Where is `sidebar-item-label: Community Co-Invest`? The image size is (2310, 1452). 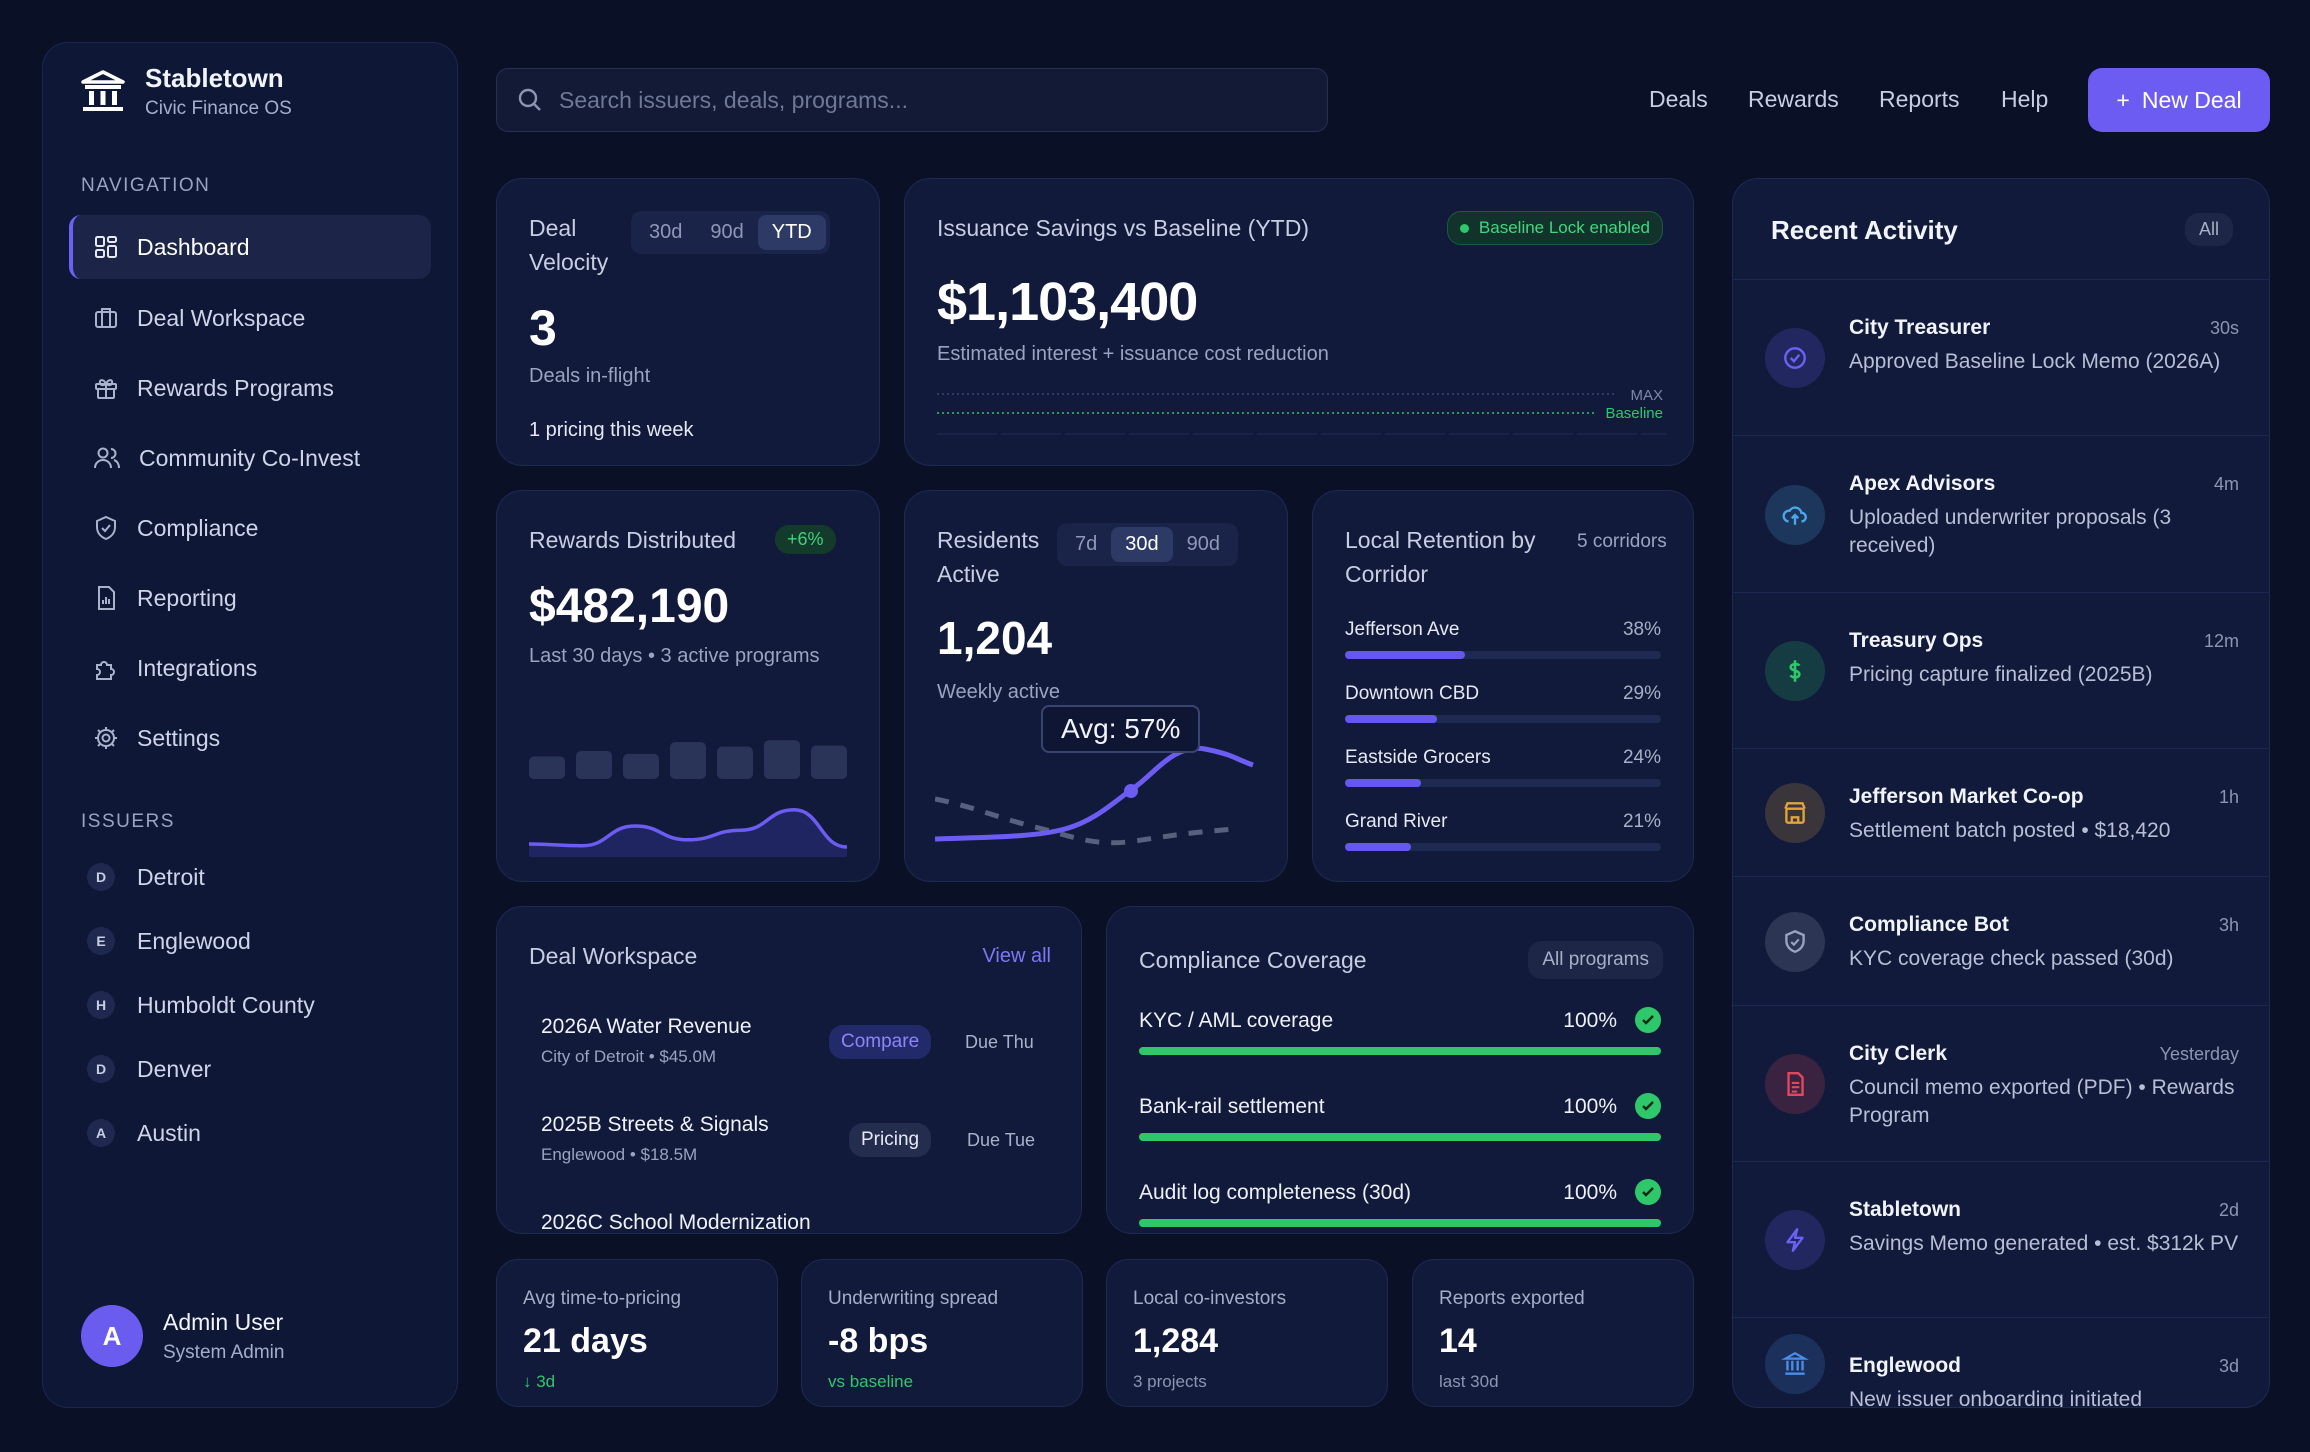 sidebar-item-label: Community Co-Invest is located at coordinates (250, 457).